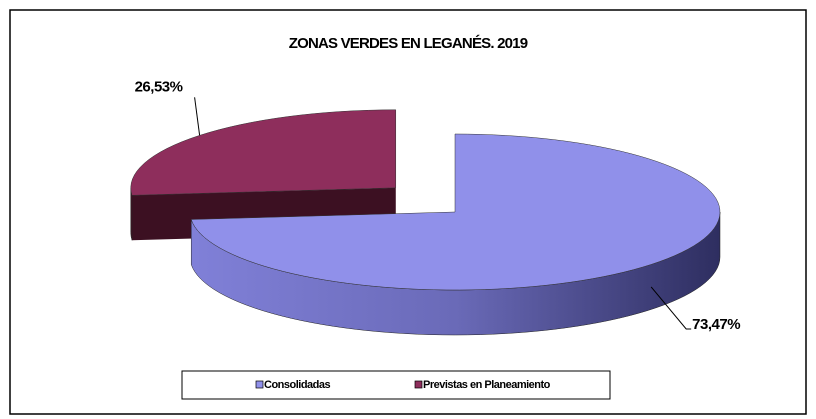 The image size is (816, 419). I want to click on slice-side, so click(131, 214).